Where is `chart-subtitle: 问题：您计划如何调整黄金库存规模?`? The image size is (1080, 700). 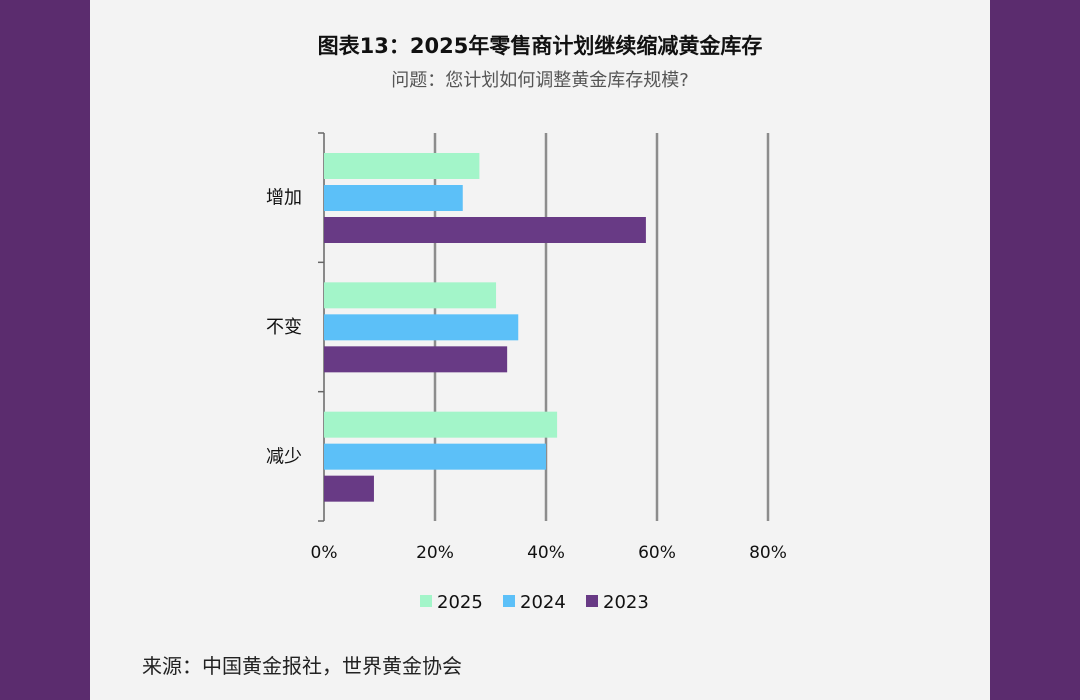
chart-subtitle: 问题：您计划如何调整黄金库存规模? is located at coordinates (540, 80).